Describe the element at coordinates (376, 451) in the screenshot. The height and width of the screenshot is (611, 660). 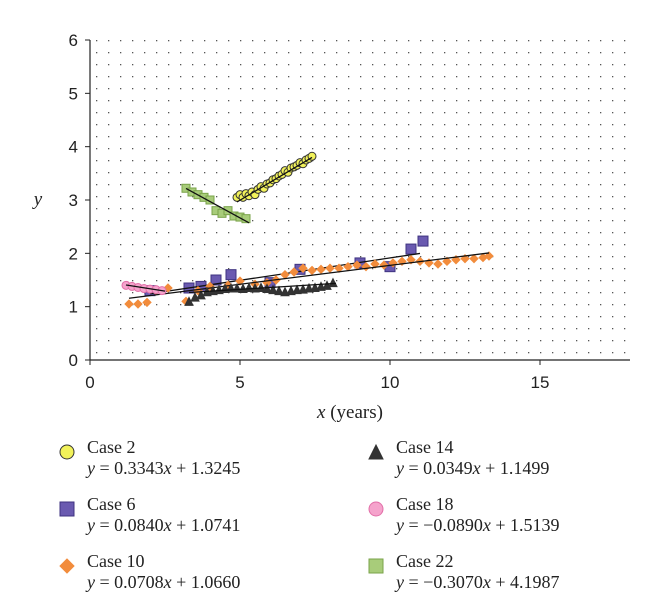
I see `legend-symbol` at that location.